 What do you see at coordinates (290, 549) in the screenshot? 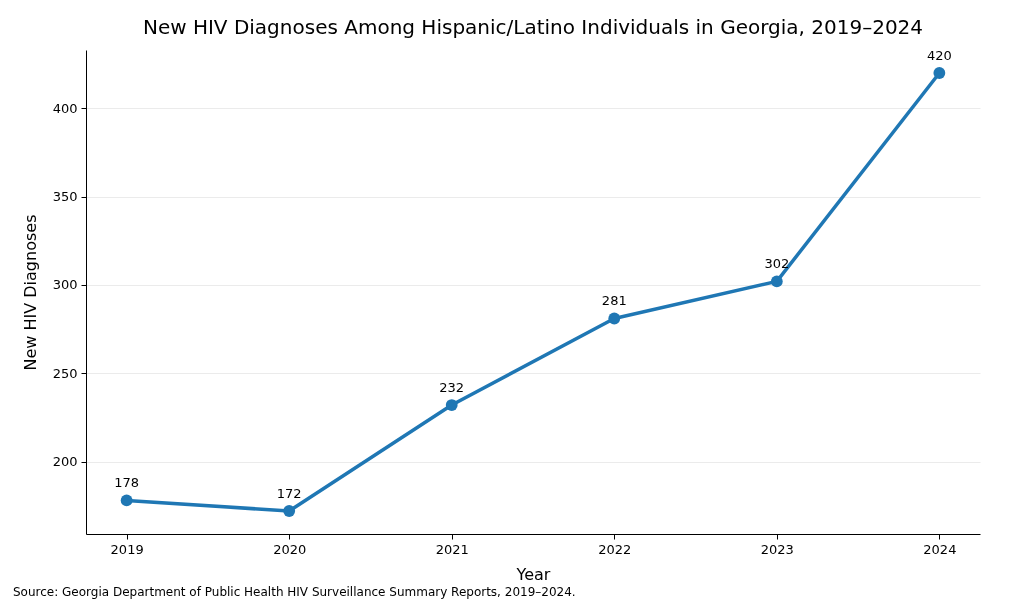
I see `x-tick-label: 2020` at bounding box center [290, 549].